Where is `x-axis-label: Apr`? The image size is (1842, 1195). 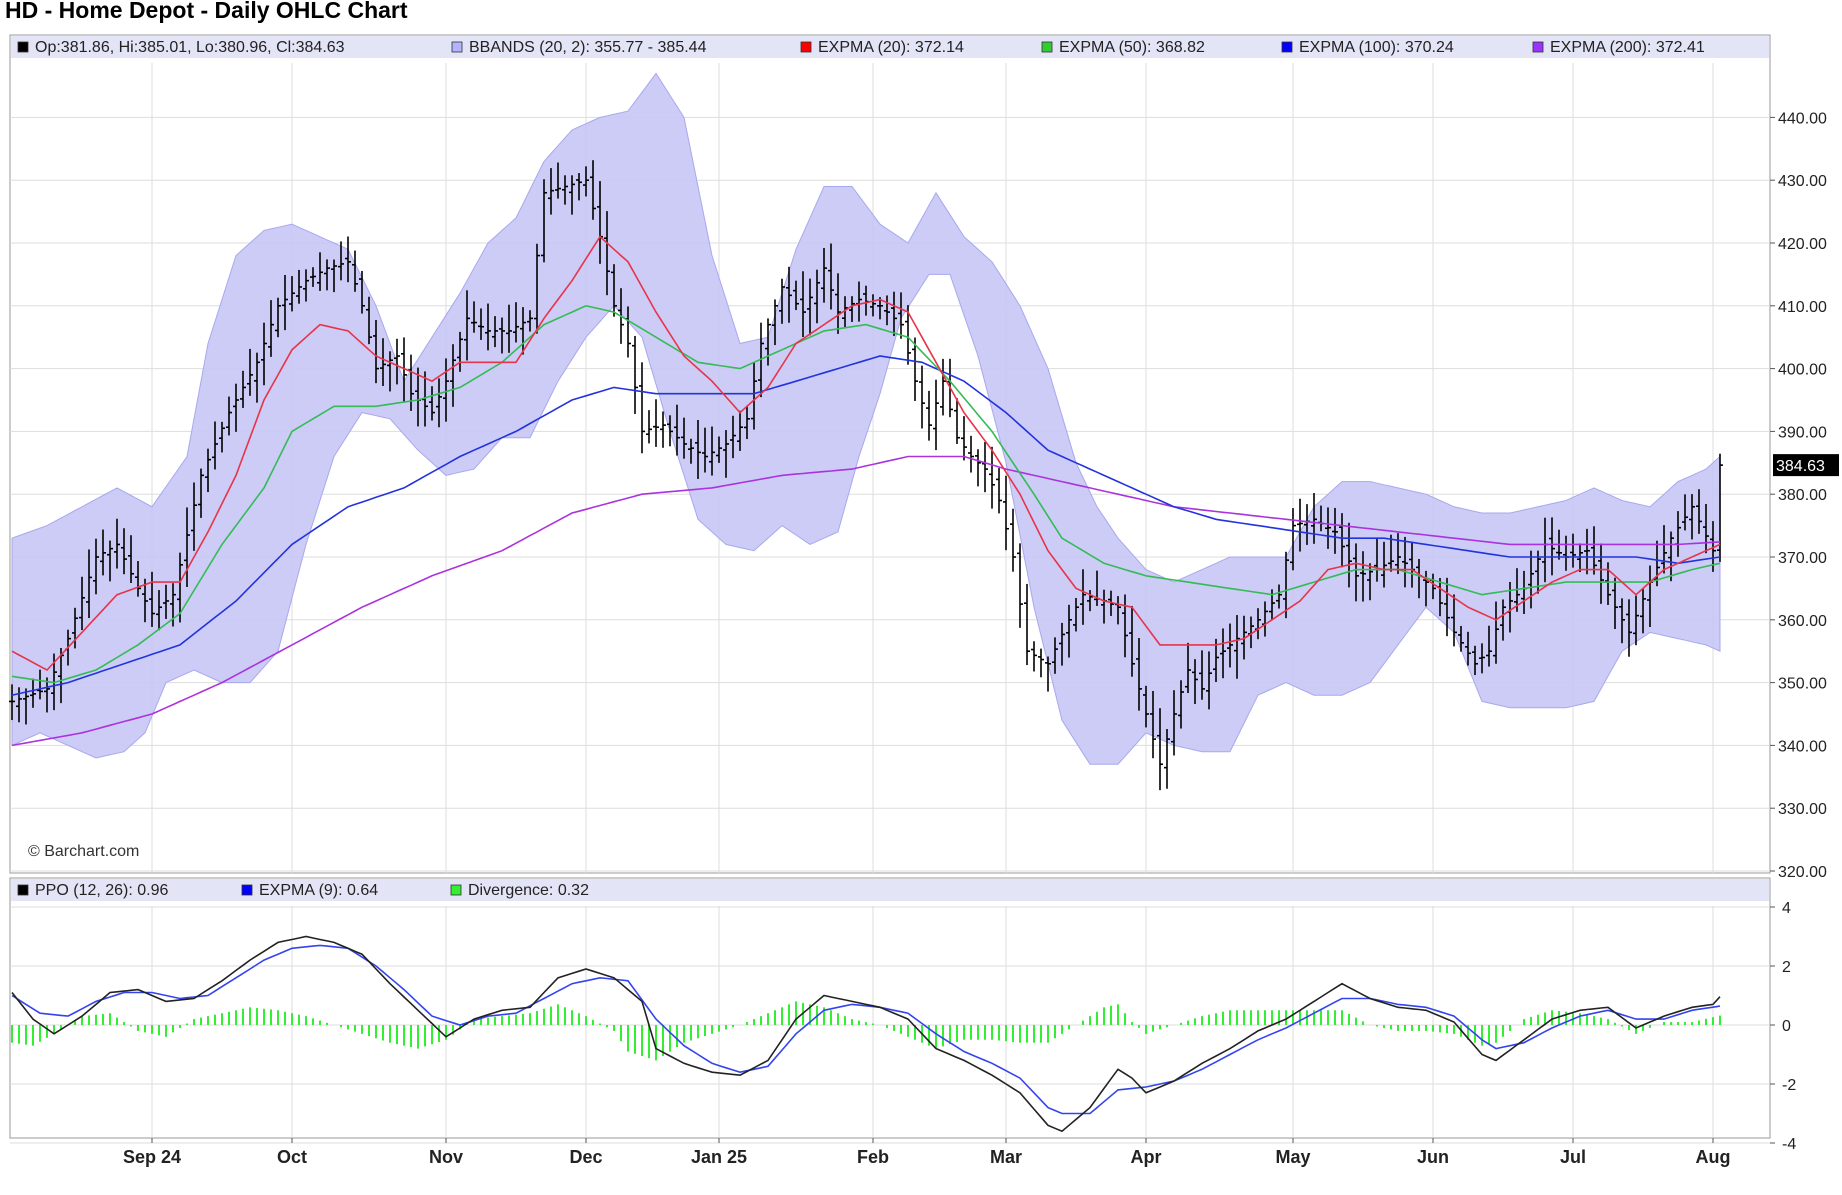
x-axis-label: Apr is located at coordinates (1146, 1157).